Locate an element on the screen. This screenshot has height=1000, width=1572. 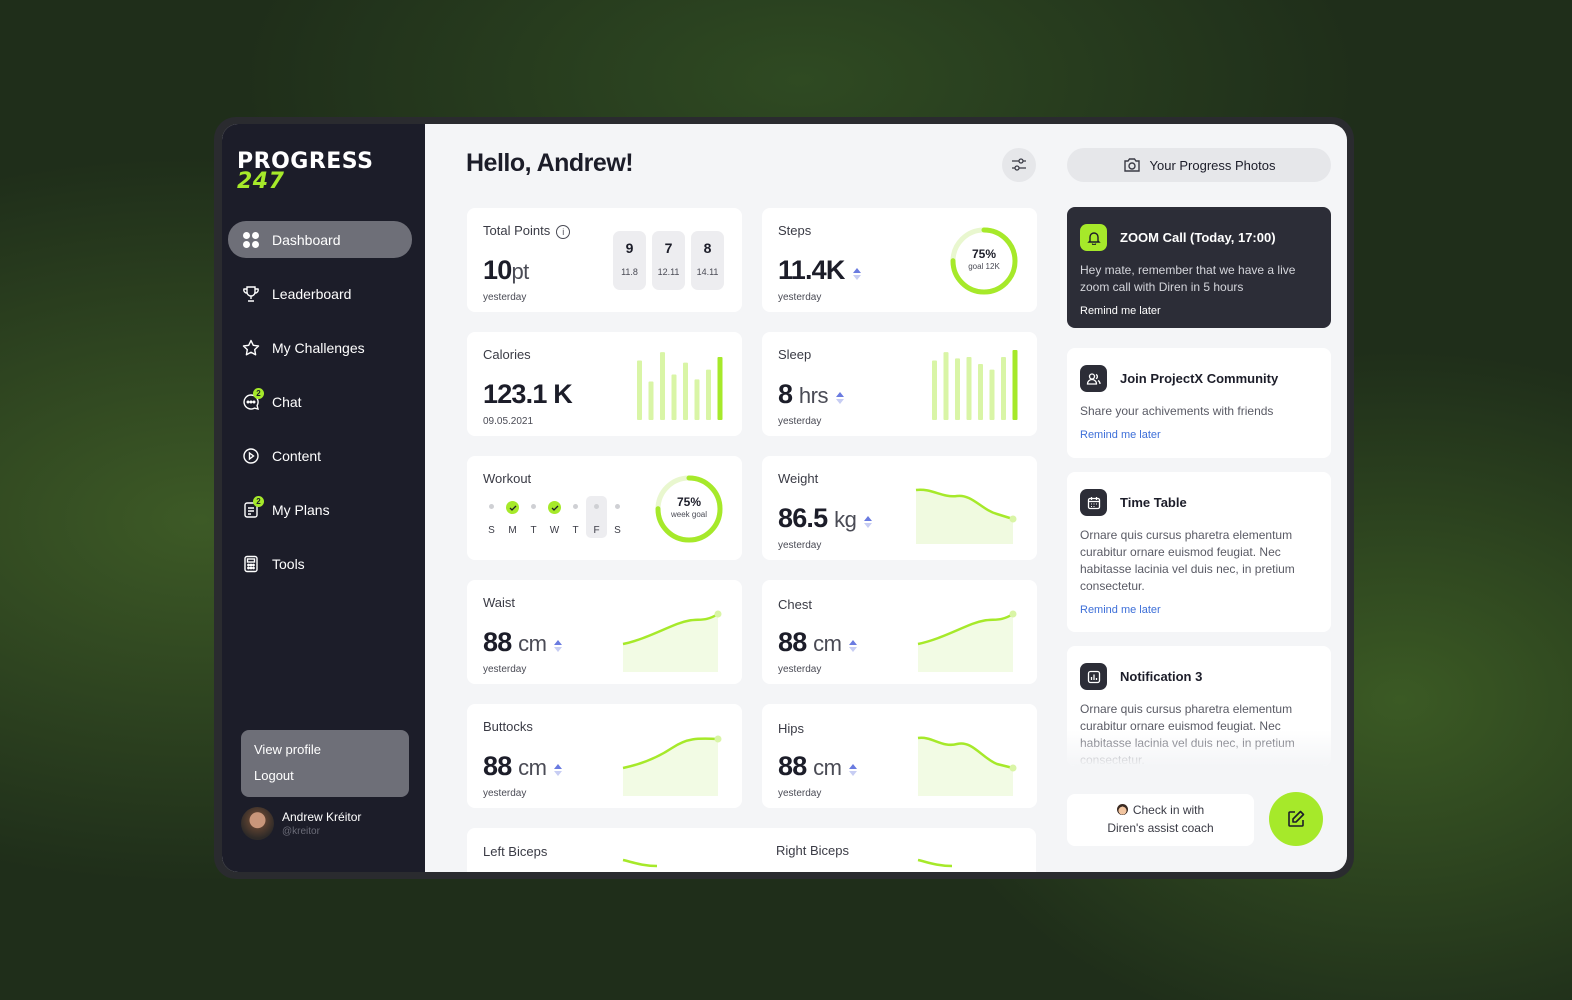
sidebar-item-label: My Challenges is located at coordinates (318, 347).